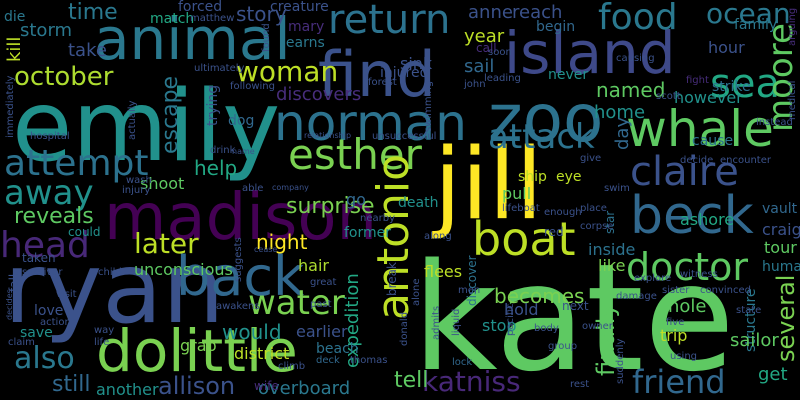  Describe the element at coordinates (675, 322) in the screenshot. I see `word-five: five` at that location.